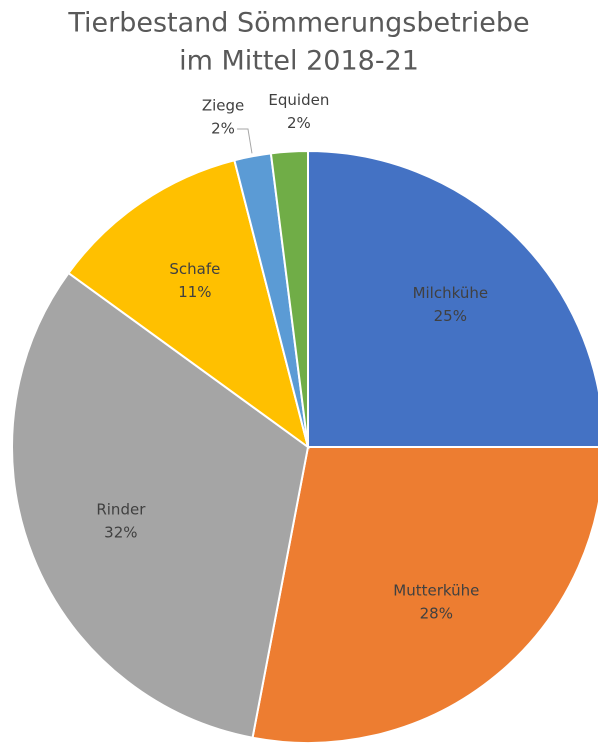  What do you see at coordinates (450, 316) in the screenshot?
I see `data-label-value: 25%` at bounding box center [450, 316].